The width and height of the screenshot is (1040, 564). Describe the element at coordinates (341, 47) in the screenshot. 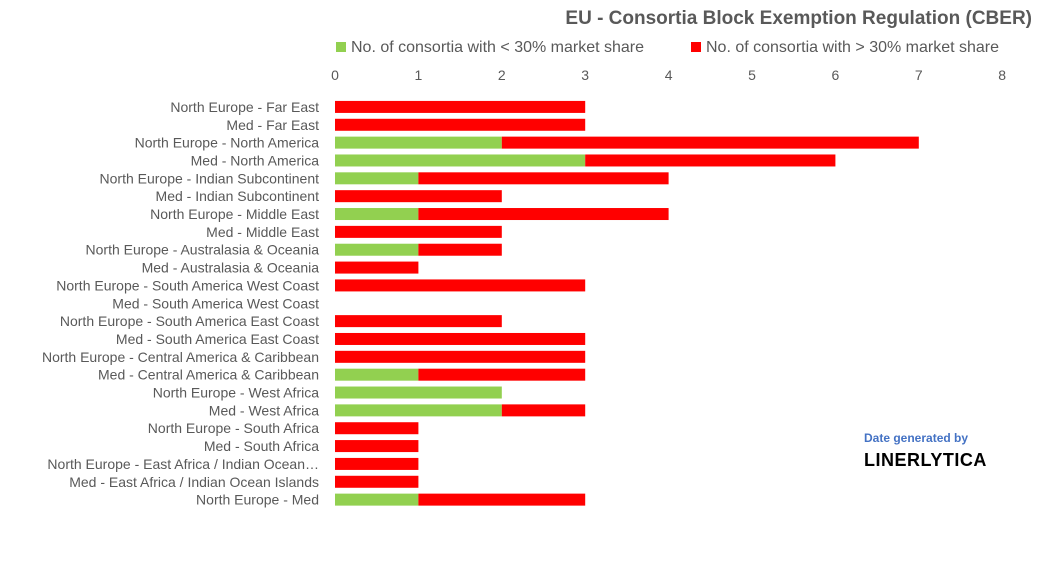

I see `legend-swatch-green` at that location.